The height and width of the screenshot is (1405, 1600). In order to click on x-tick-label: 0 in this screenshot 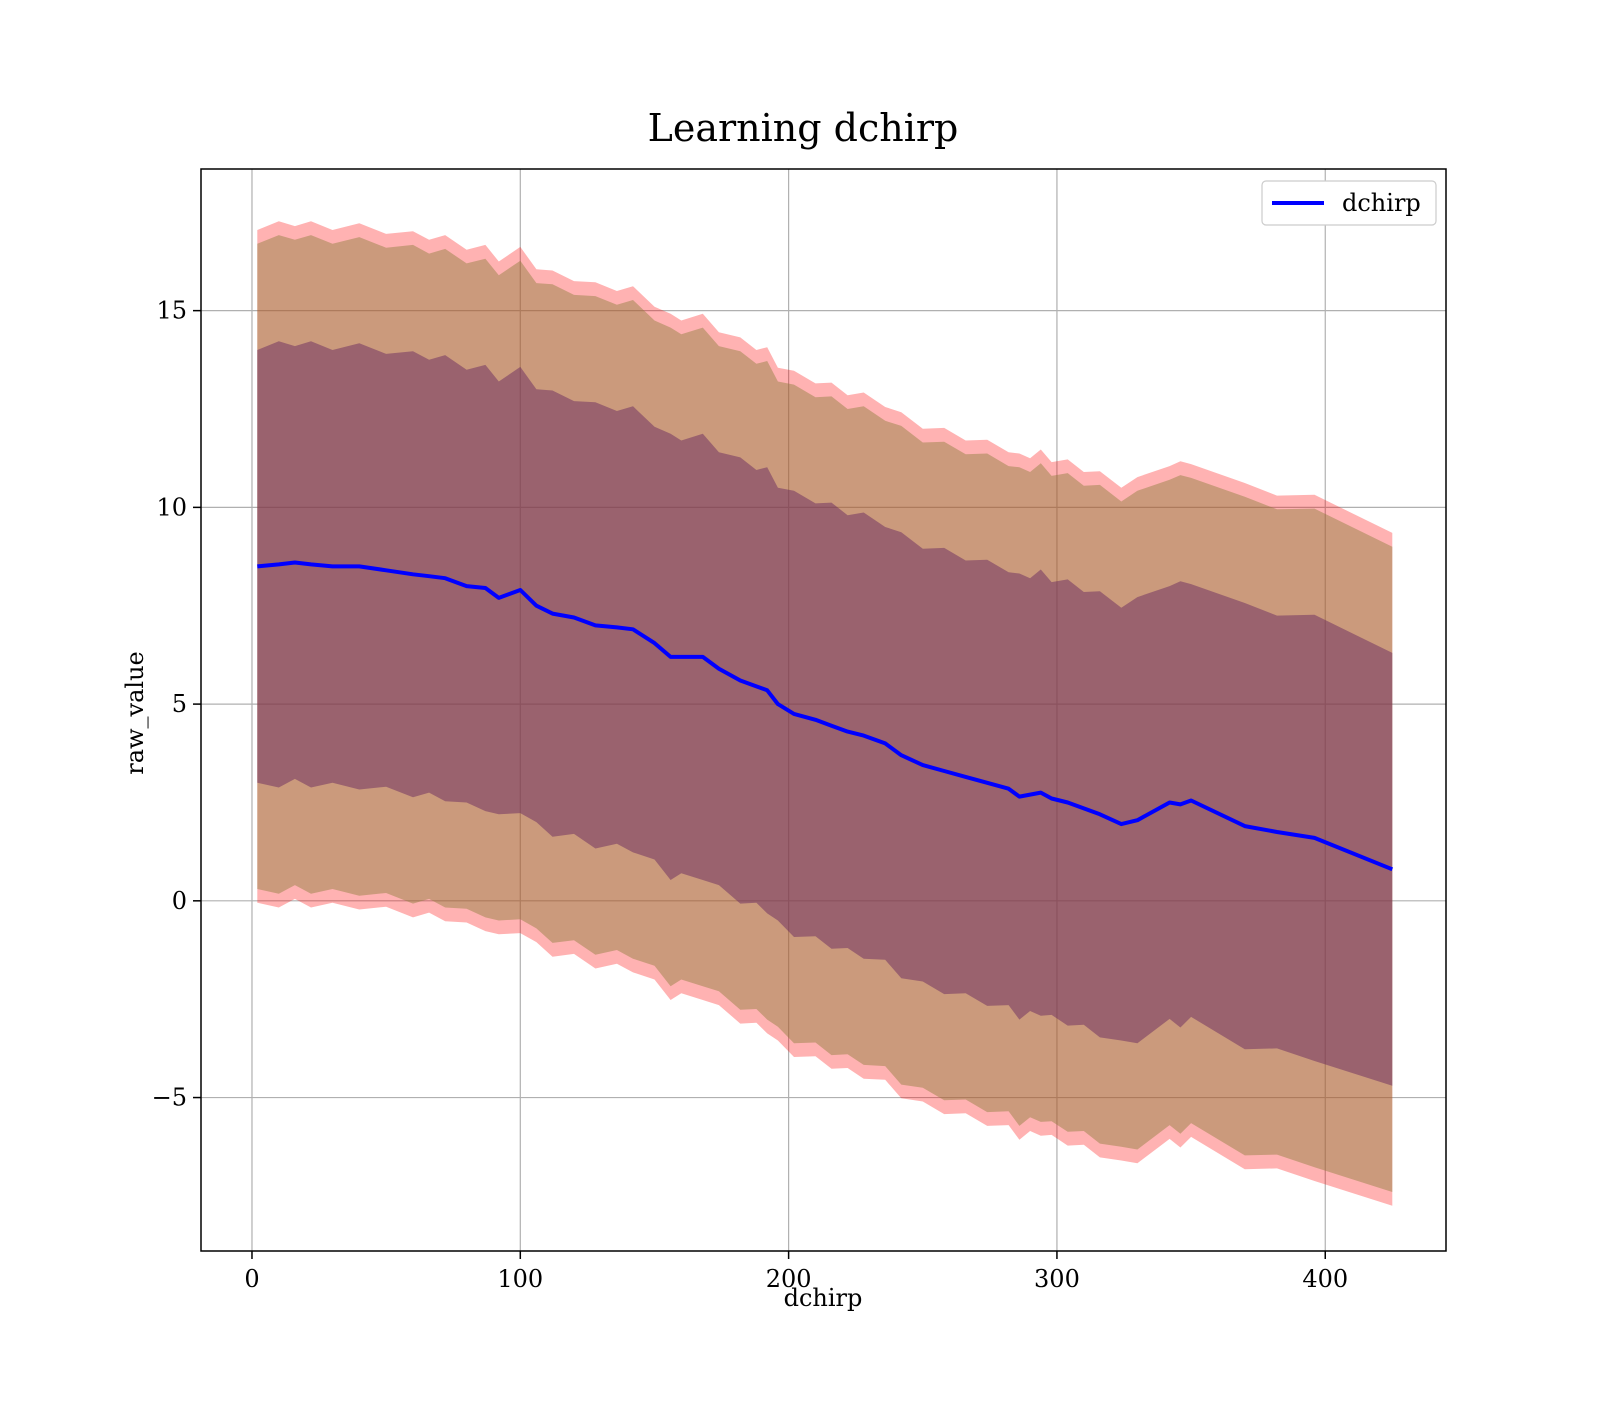, I will do `click(251, 1279)`.